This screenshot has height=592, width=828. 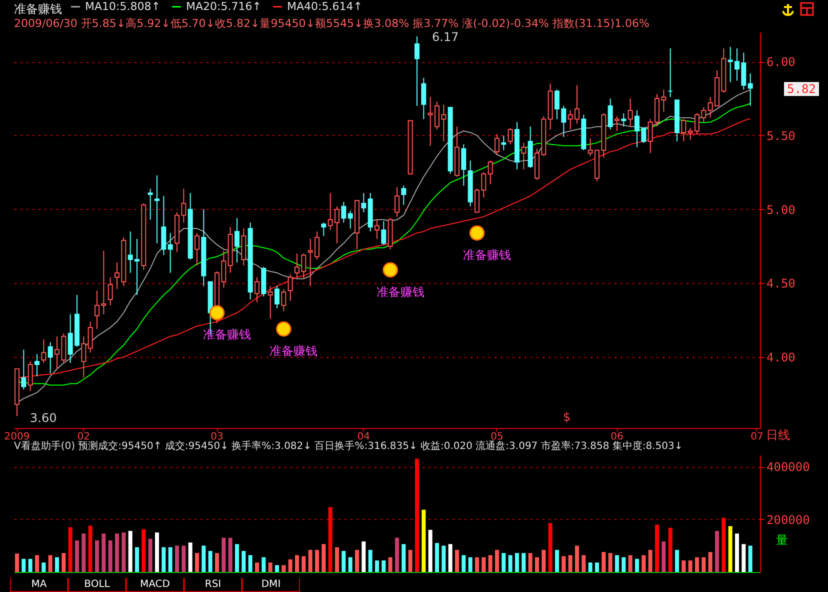 I want to click on chart-title: V看盘助手(0) 预测成交:95450↑ 成交:95450↓ 换手率%:3.082↓ 百日换手%:316.835↓ 收益:0.020 流通盘:3.097 市盈率:73.858 集中度:8.503↓, so click(x=348, y=447).